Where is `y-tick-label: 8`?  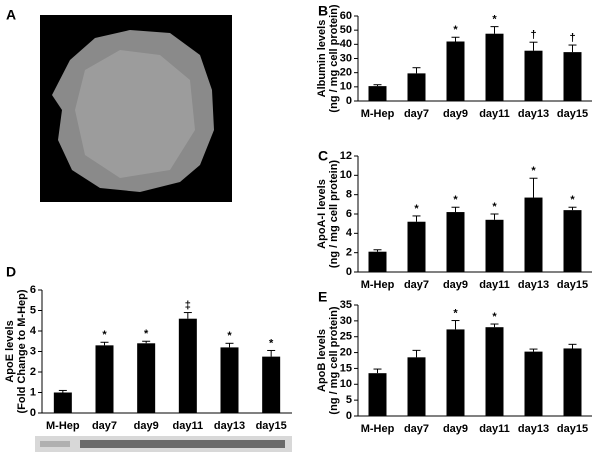
y-tick-label: 8 is located at coordinates (349, 195).